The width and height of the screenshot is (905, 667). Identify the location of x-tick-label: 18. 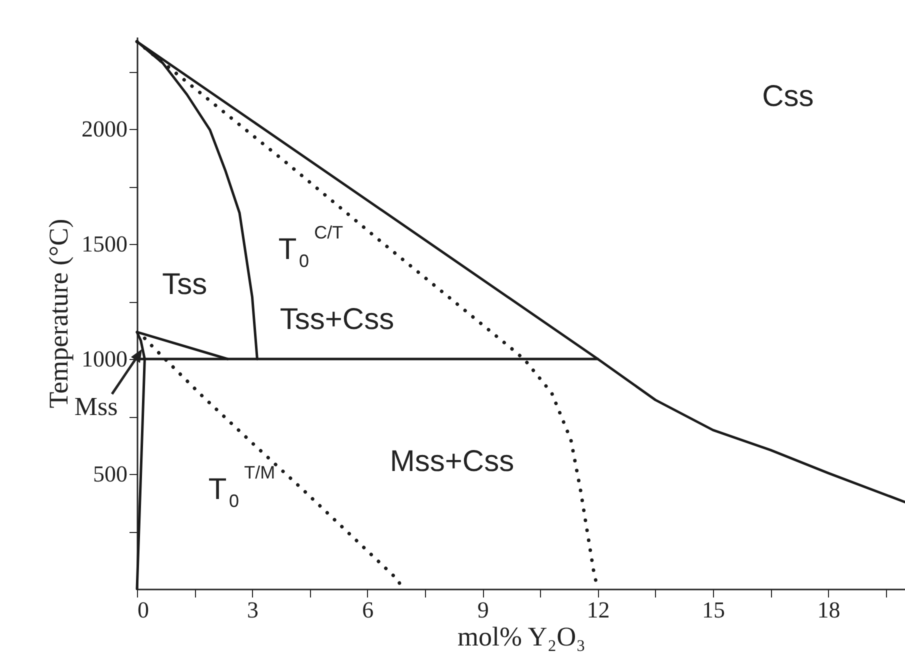
(828, 610).